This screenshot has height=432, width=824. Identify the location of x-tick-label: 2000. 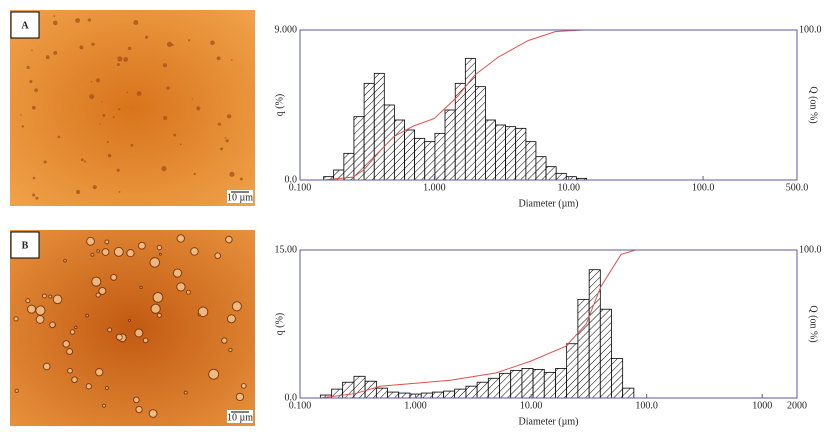
(797, 405).